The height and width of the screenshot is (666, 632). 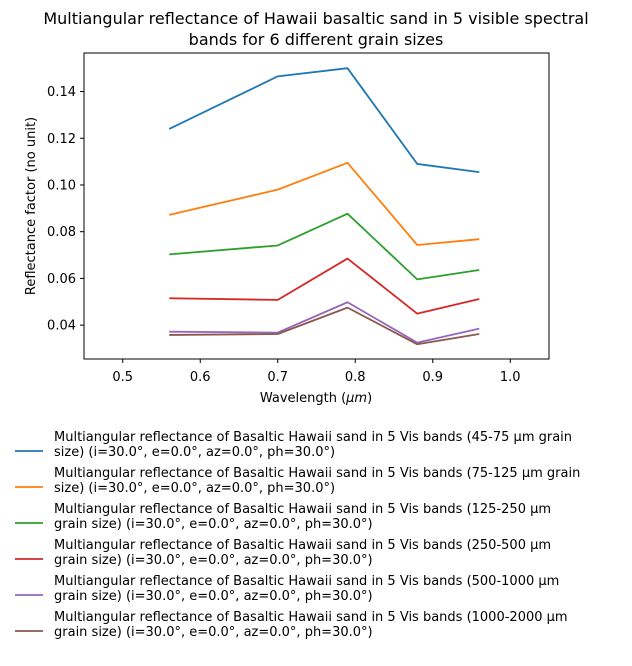 What do you see at coordinates (316, 372) in the screenshot?
I see `x-axis-ticks: 0.5 0.6 0.7 0.8 0.9 1.0` at bounding box center [316, 372].